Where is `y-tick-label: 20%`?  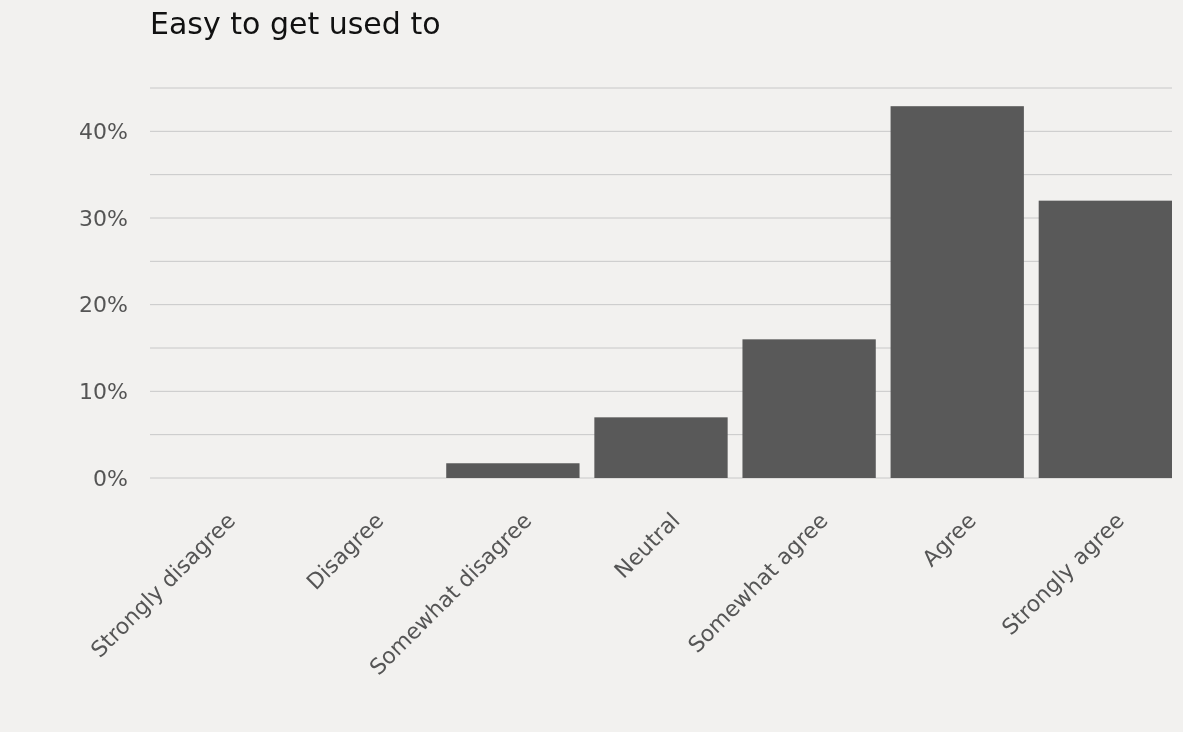
y-tick-label: 20% is located at coordinates (103, 305).